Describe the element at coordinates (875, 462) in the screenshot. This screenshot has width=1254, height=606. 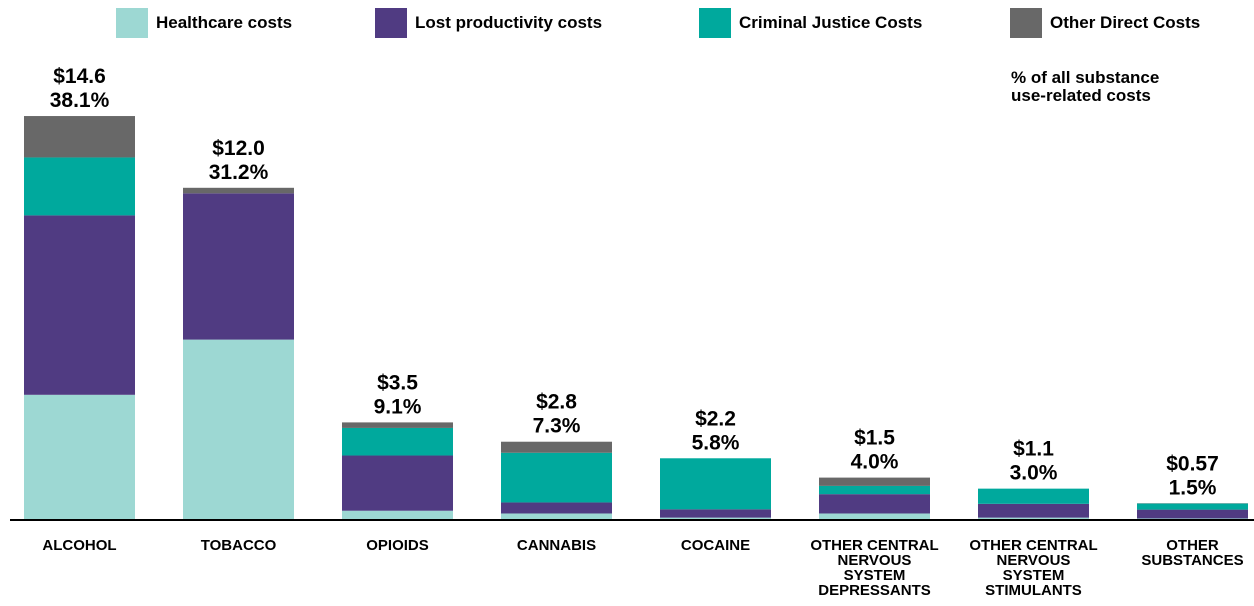
I see `percent-label-other-central-nervous-system-depressants: 4.0%` at that location.